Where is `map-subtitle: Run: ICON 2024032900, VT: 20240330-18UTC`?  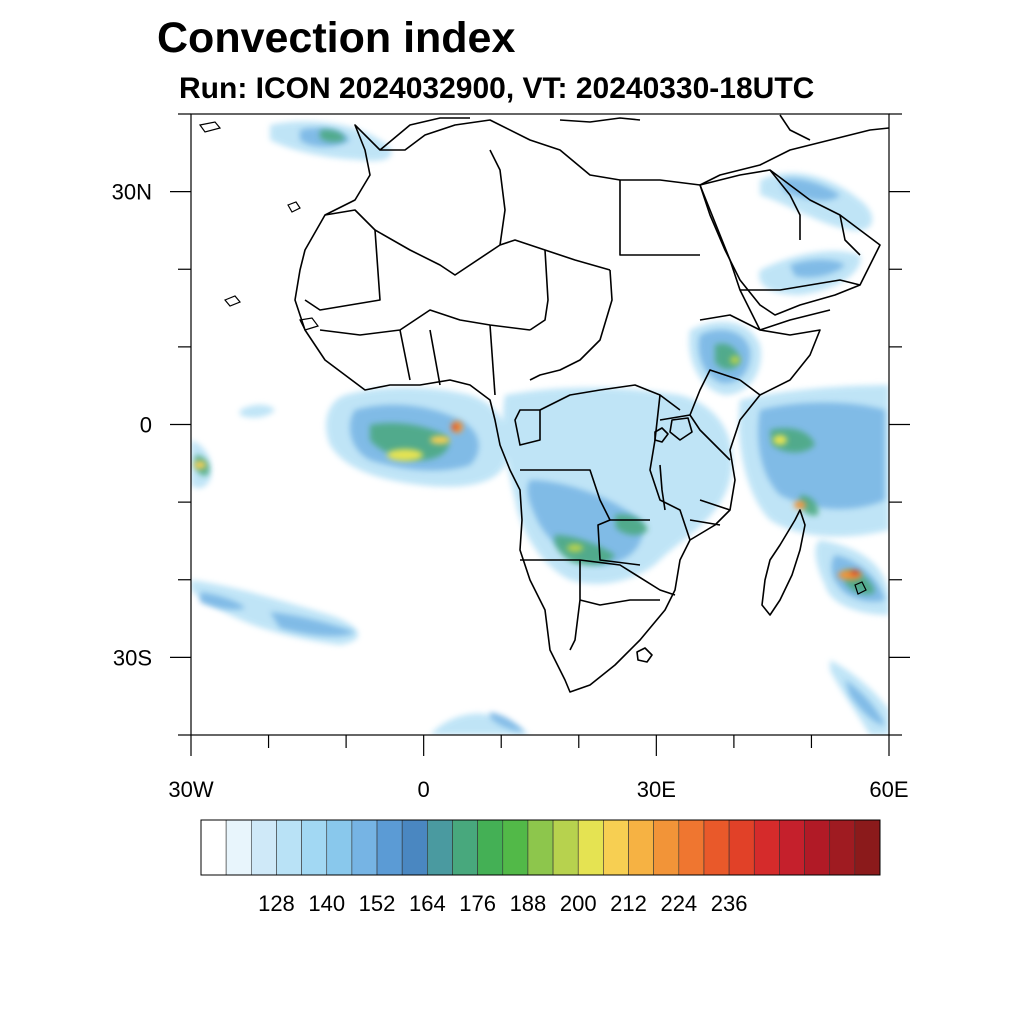 map-subtitle: Run: ICON 2024032900, VT: 20240330-18UTC is located at coordinates (497, 88).